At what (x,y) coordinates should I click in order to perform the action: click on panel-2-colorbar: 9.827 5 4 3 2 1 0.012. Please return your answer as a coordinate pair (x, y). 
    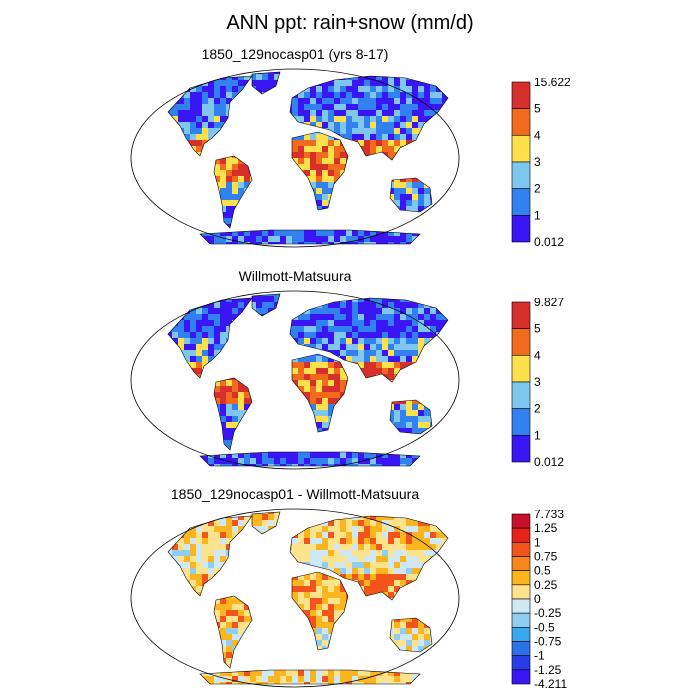
    Looking at the image, I should click on (537, 383).